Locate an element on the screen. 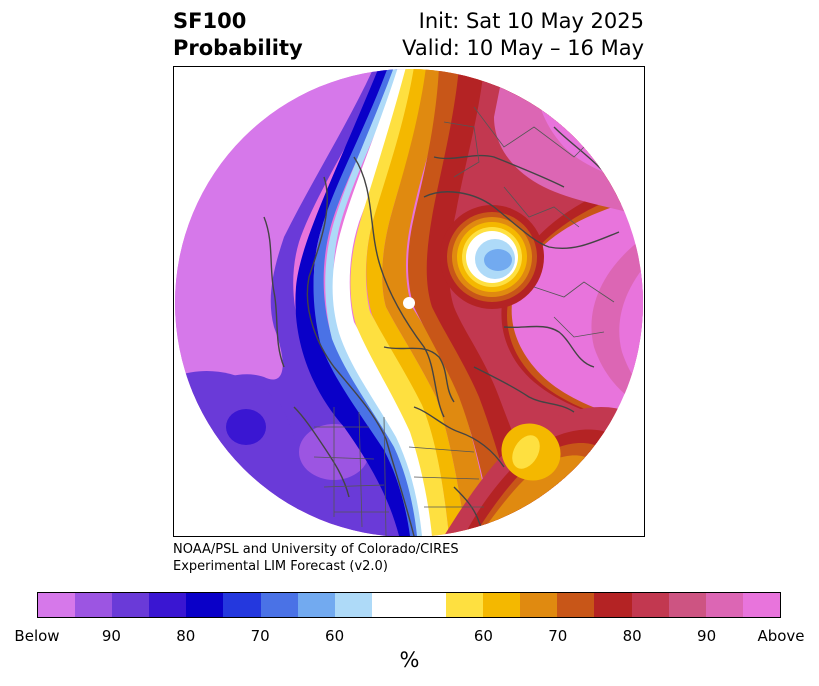 The image size is (819, 686). above-55-core is located at coordinates (526, 452).